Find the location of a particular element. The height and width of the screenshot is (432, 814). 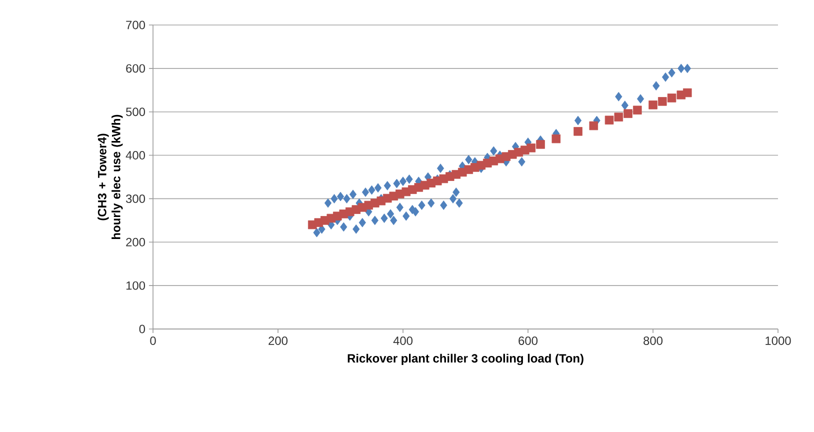

x-axis-title: Rickover plant chiller 3 cooling load (Ton) is located at coordinates (466, 360).